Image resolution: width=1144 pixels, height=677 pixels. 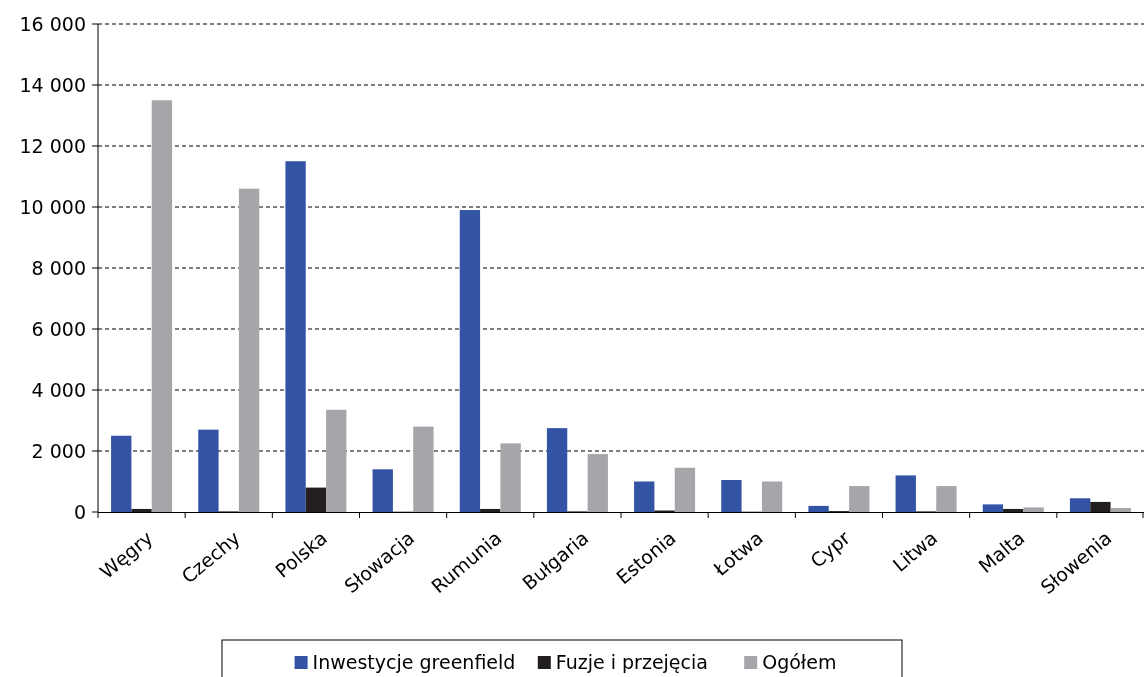 What do you see at coordinates (799, 661) in the screenshot?
I see `legend-label: Ogółem` at bounding box center [799, 661].